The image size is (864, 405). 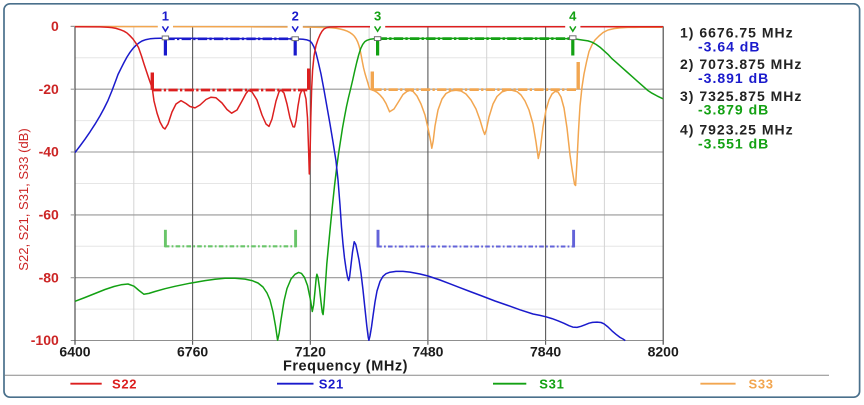 I want to click on svg-text: 1) 6676.75 MHz, so click(x=737, y=32).